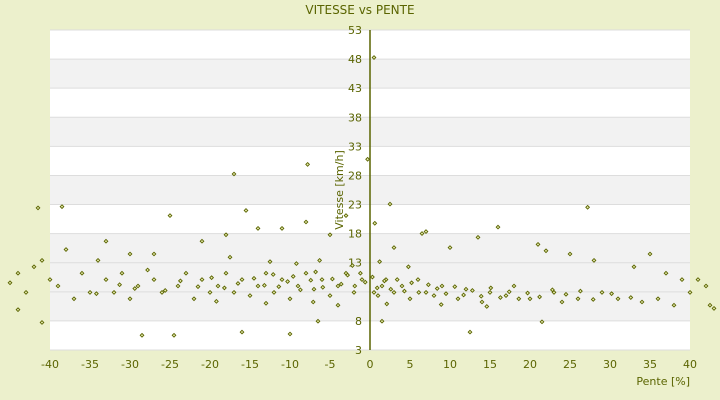  I want to click on y-tick-label: 8, so click(358, 321).